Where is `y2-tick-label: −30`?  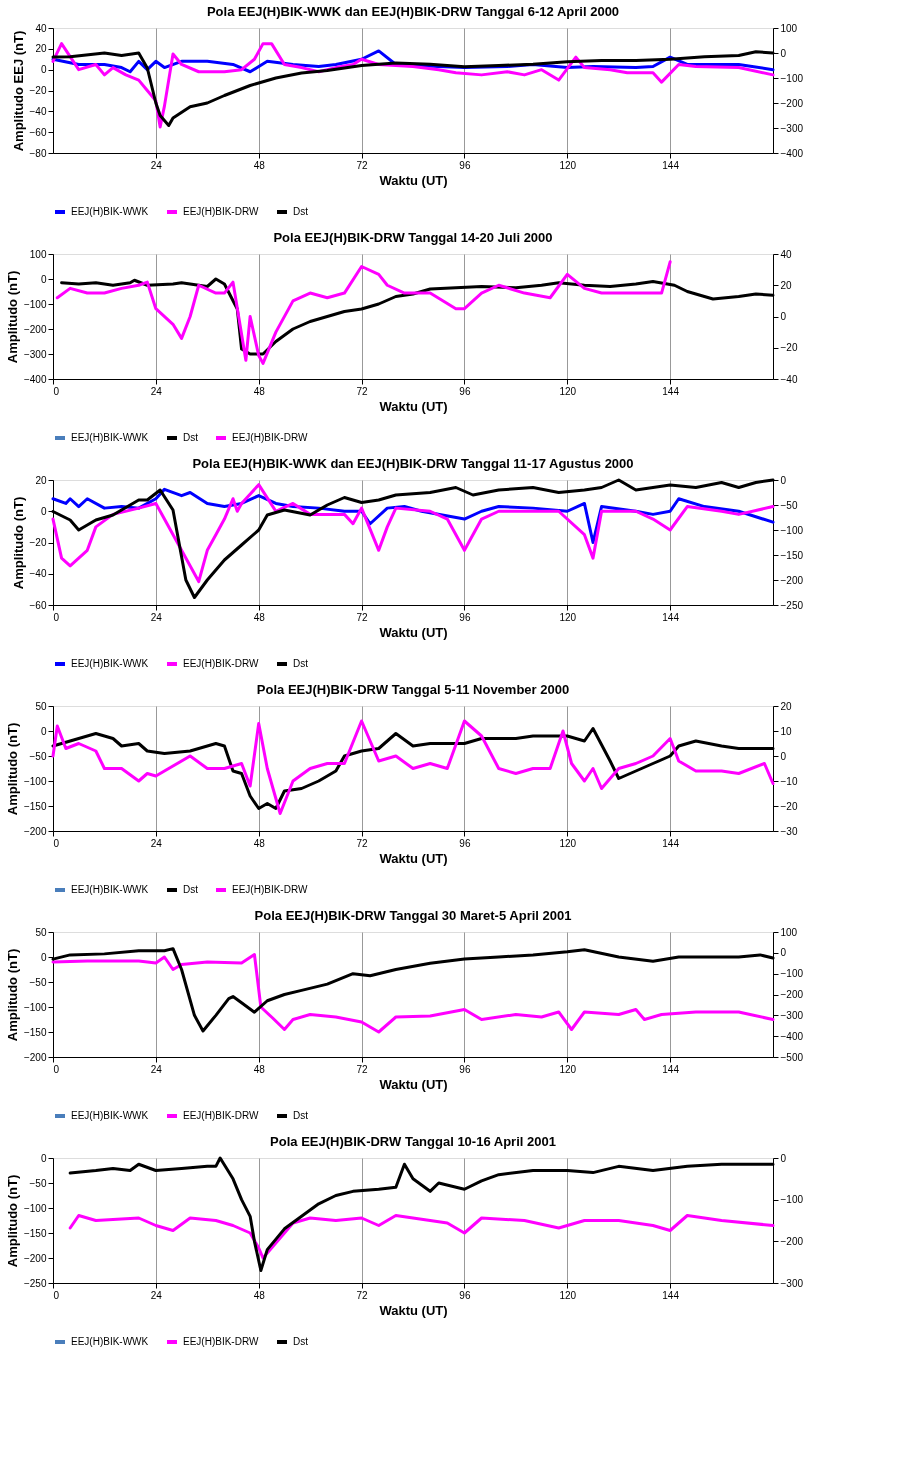 y2-tick-label: −30 is located at coordinates (789, 831).